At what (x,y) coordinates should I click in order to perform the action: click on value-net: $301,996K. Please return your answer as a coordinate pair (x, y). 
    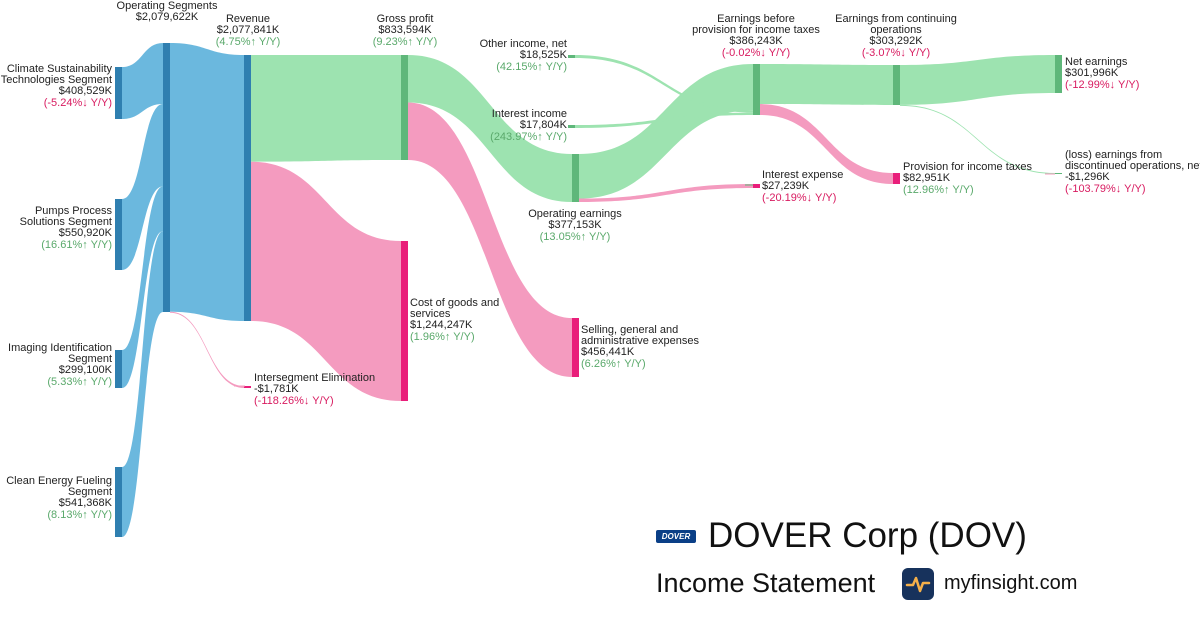
    Looking at the image, I should click on (1092, 73).